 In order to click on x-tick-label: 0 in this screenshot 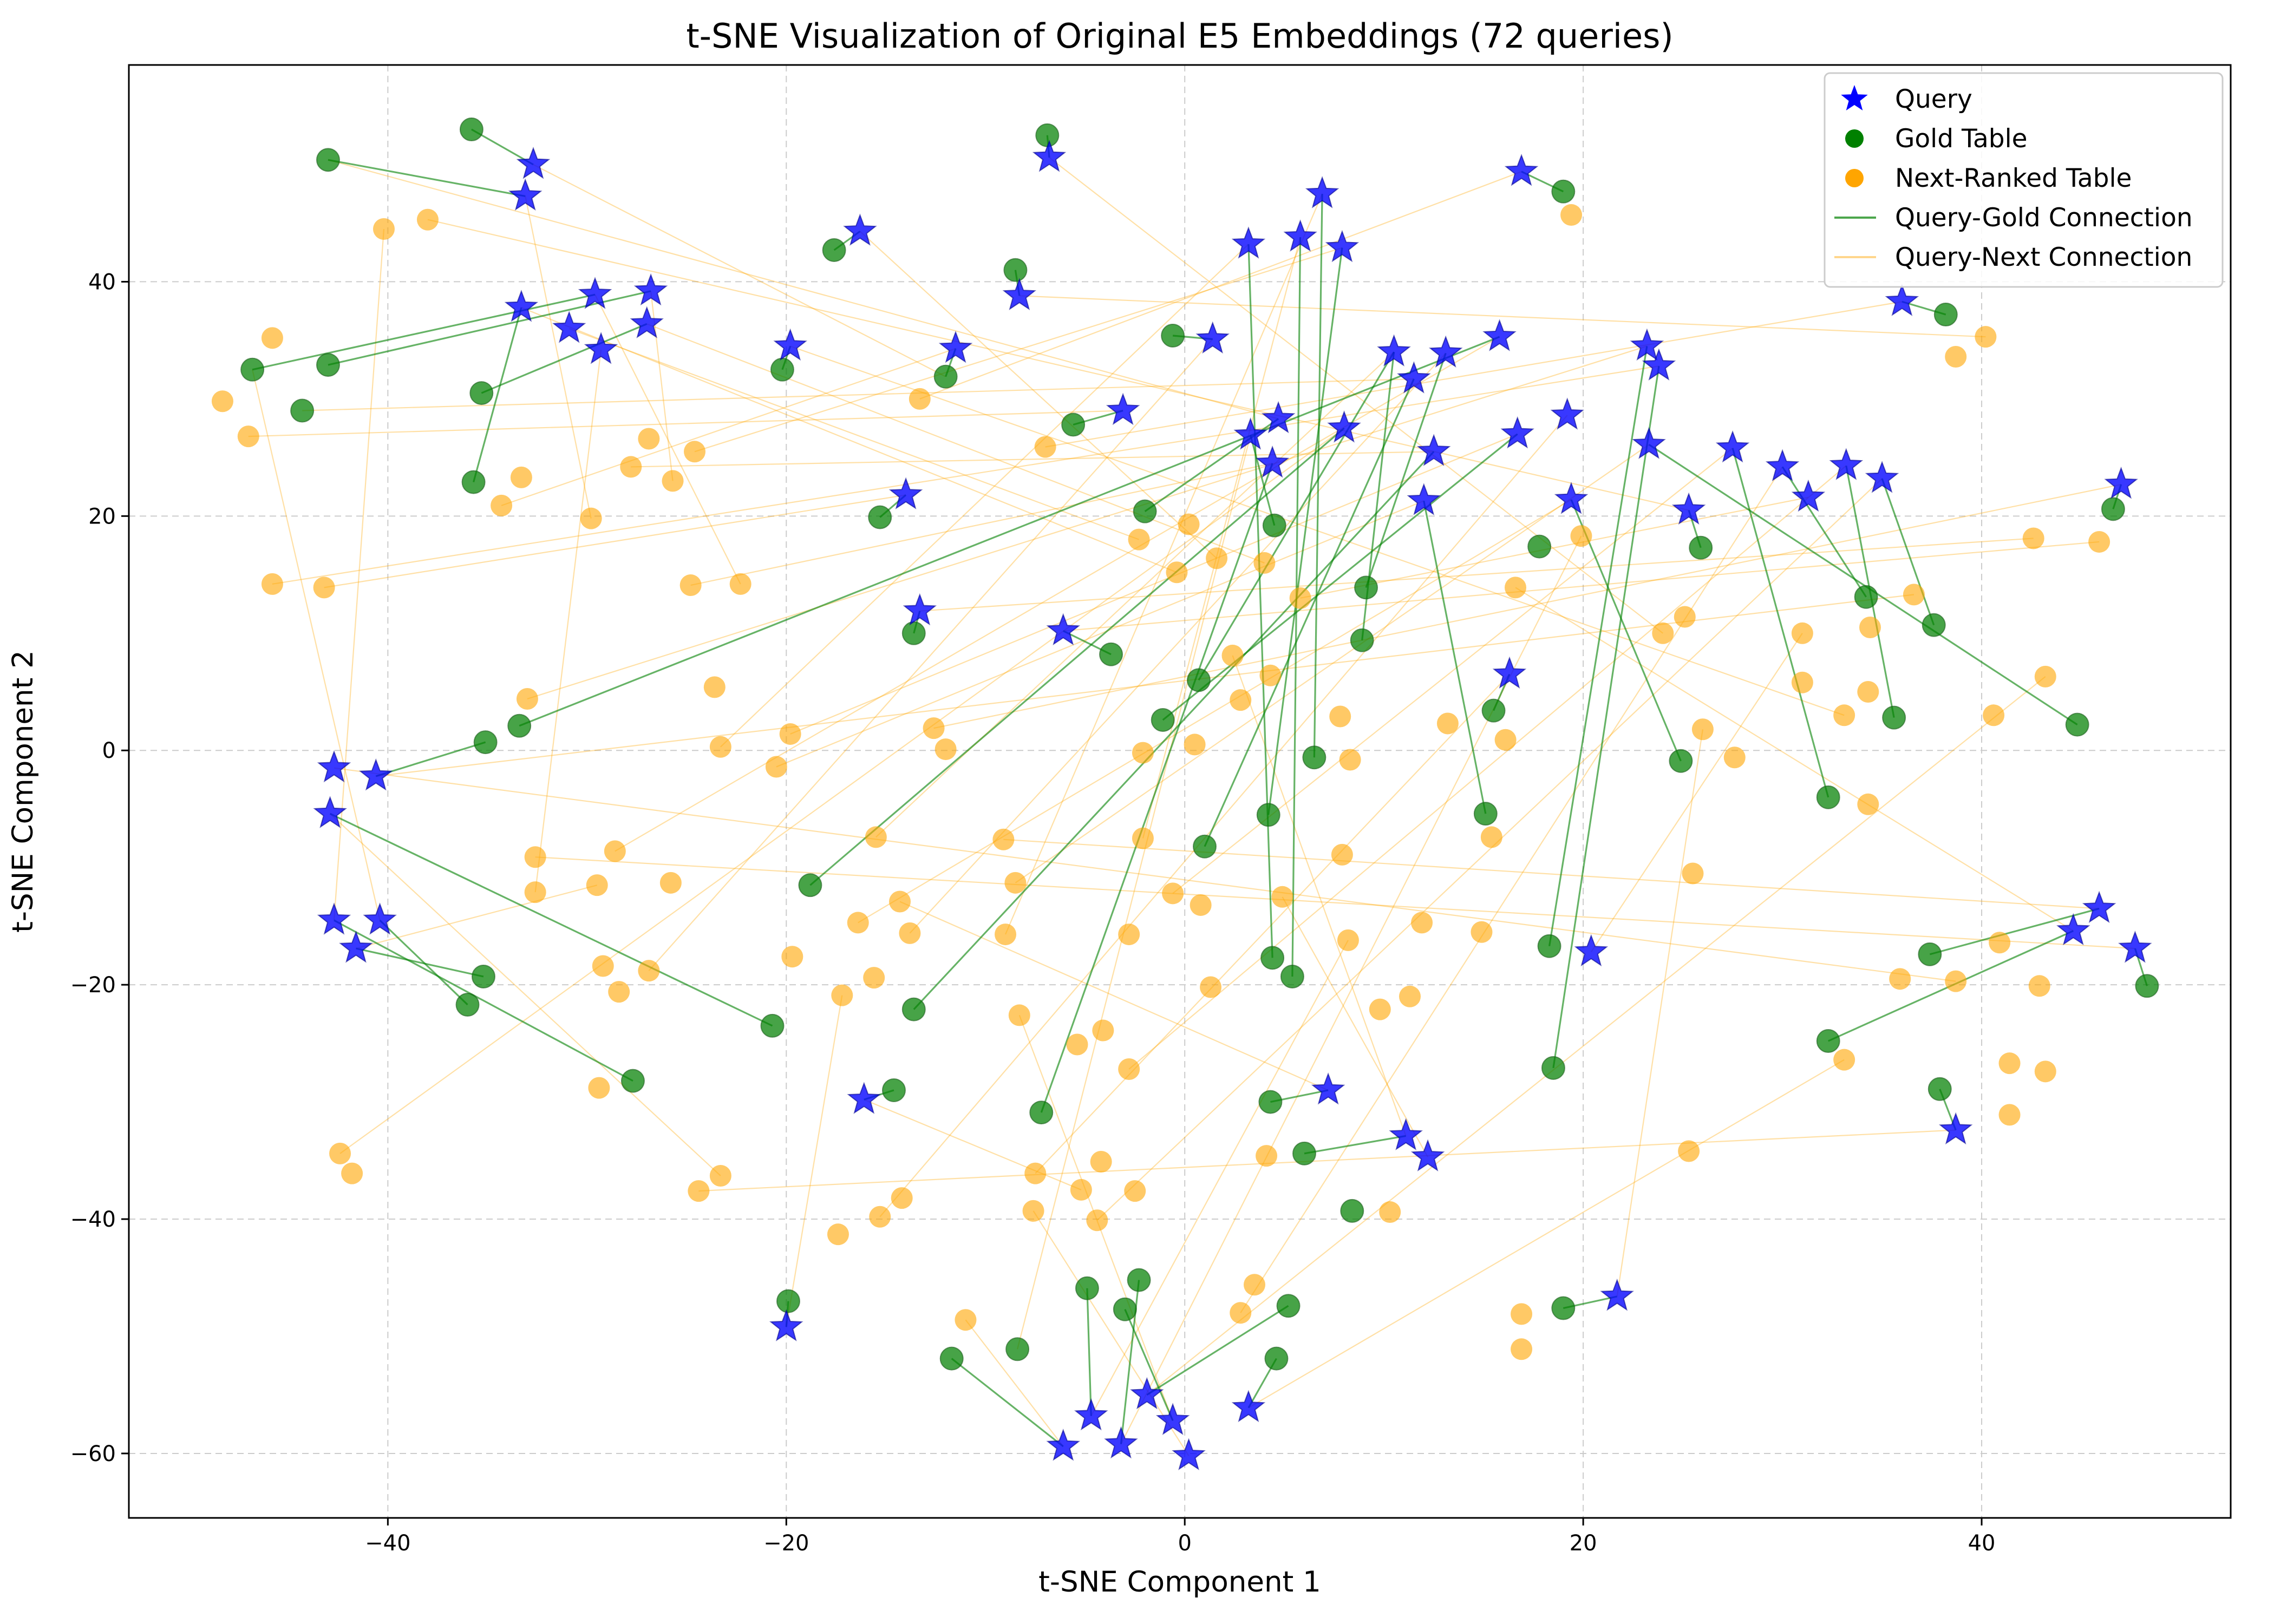, I will do `click(1185, 1543)`.